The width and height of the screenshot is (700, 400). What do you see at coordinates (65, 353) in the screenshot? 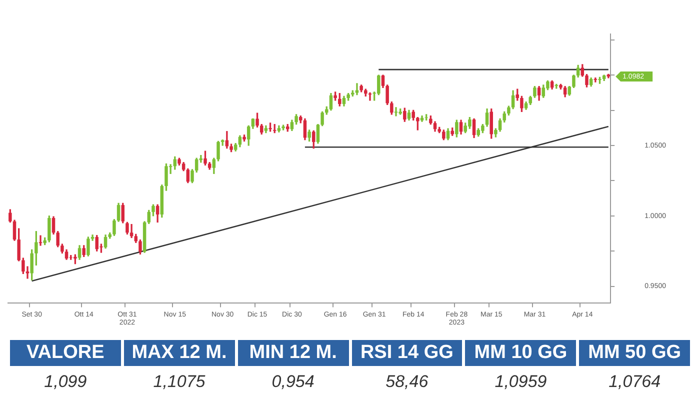
I see `text: VALORE` at bounding box center [65, 353].